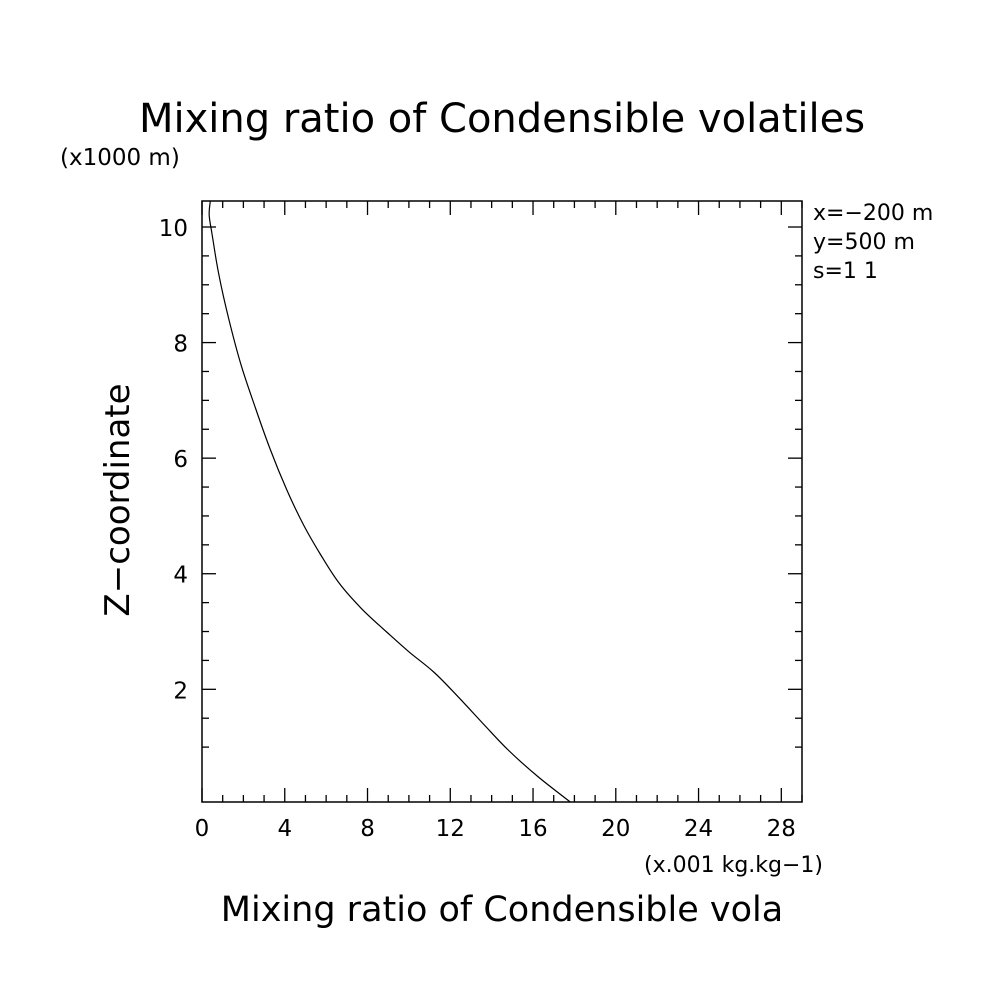 This screenshot has height=1004, width=1004. What do you see at coordinates (733, 865) in the screenshot?
I see `x-unit-label: (x.001 kg.kg−1)` at bounding box center [733, 865].